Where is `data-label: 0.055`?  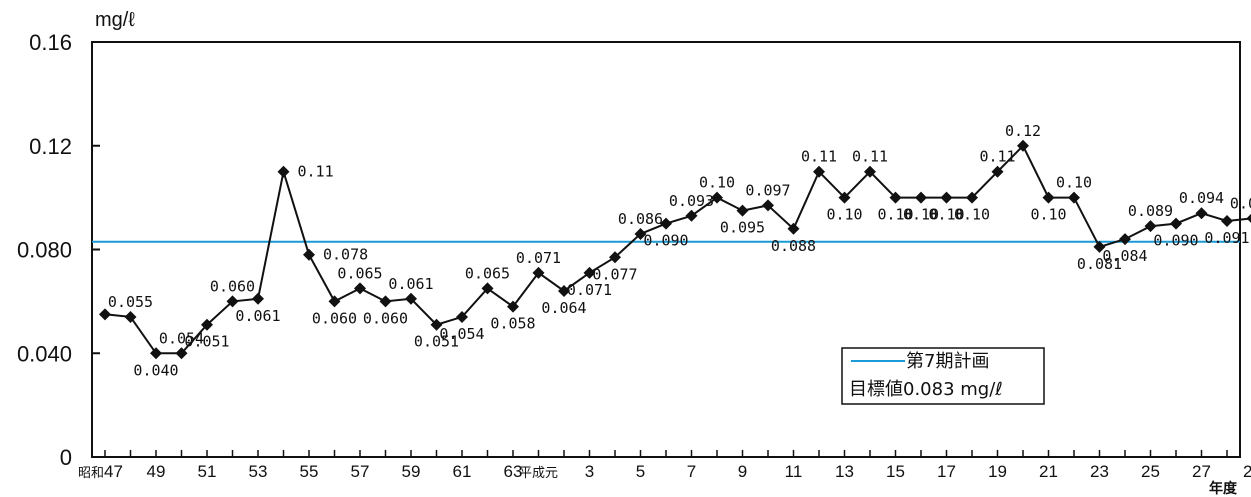
data-label: 0.055 is located at coordinates (130, 302).